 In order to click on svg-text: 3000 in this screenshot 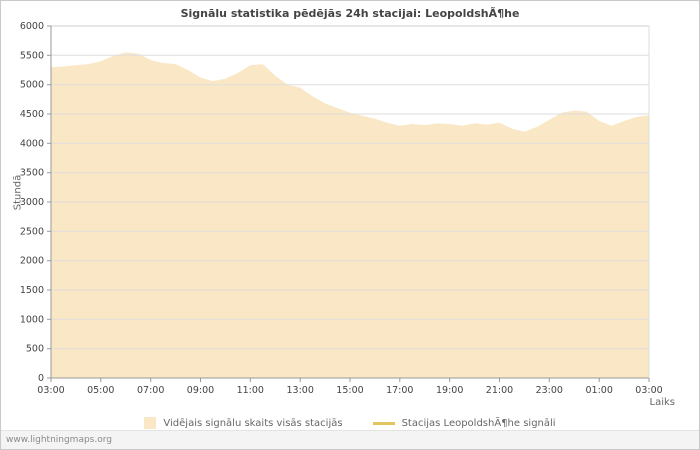, I will do `click(32, 202)`.